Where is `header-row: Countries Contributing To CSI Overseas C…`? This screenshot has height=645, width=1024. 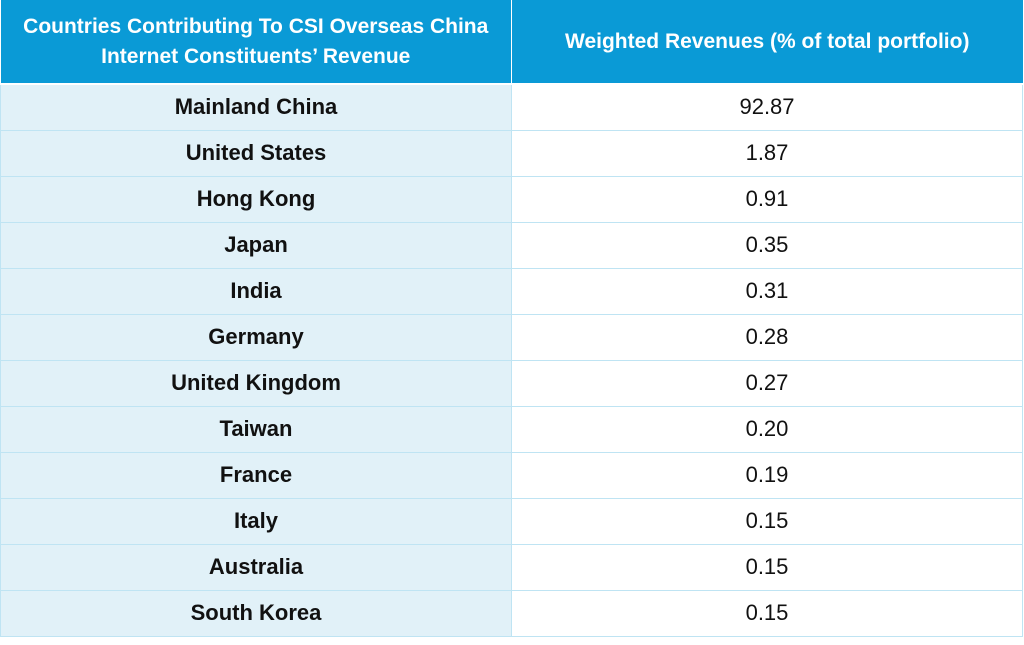
header-row: Countries Contributing To CSI Overseas C… is located at coordinates (511, 42).